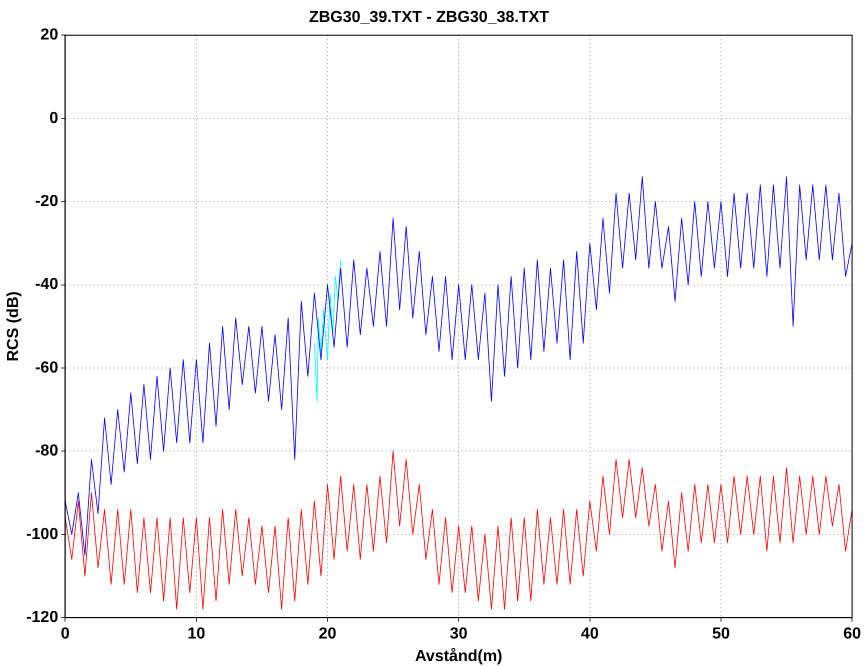 Image resolution: width=864 pixels, height=666 pixels. I want to click on x-tick-label: 40, so click(589, 634).